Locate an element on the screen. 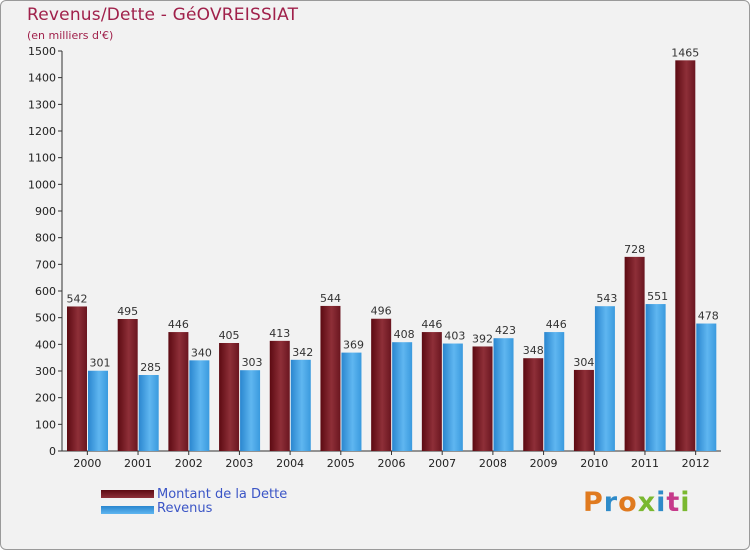 The width and height of the screenshot is (750, 550). brand-letter: r is located at coordinates (611, 502).